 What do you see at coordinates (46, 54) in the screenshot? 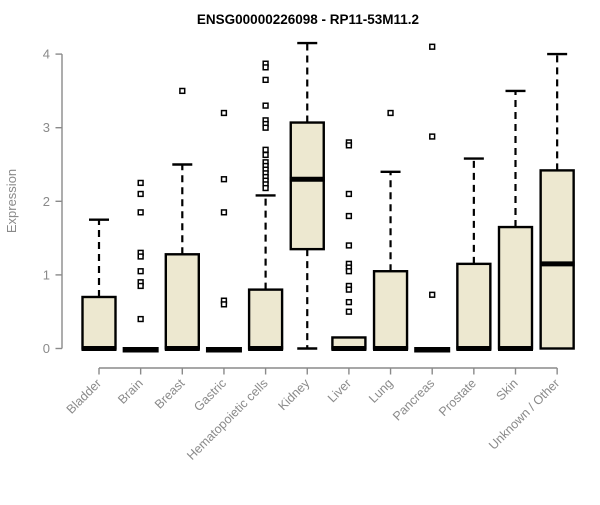
I see `y-tick-label: 4` at bounding box center [46, 54].